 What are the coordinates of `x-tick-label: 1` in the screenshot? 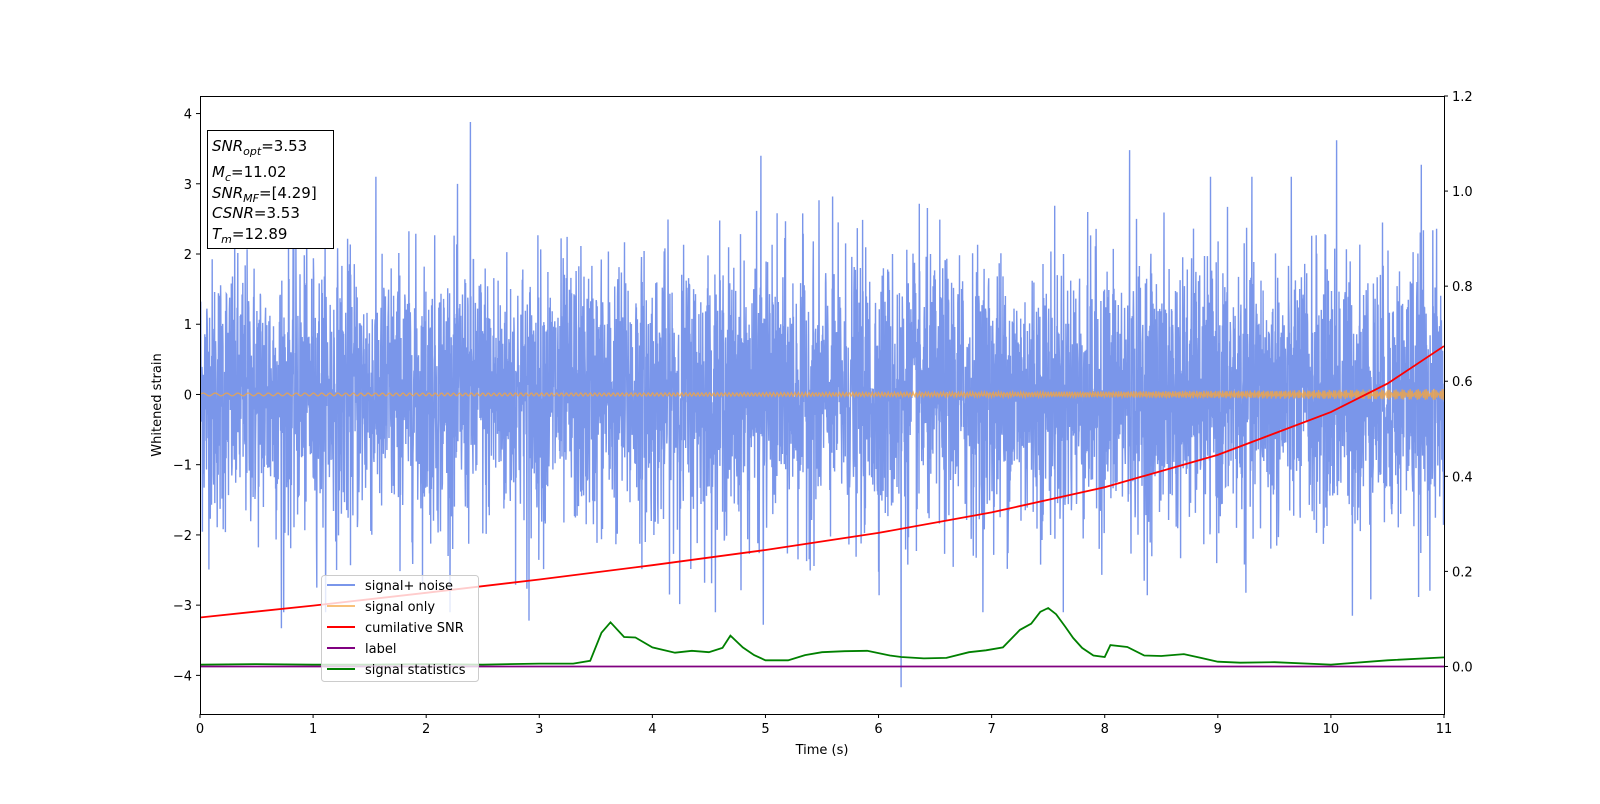 It's located at (313, 729).